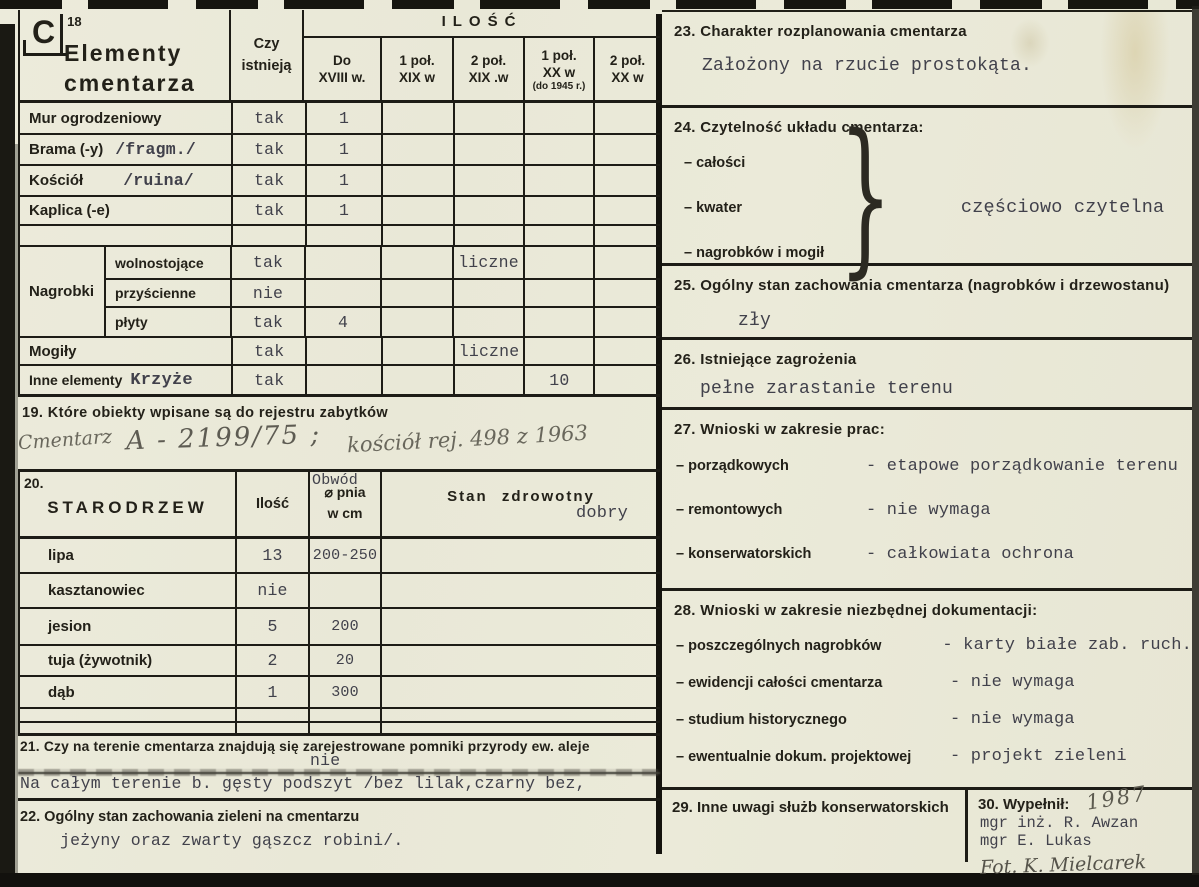 The width and height of the screenshot is (1199, 887). I want to click on column-header-period-5: 2 poł. XX w, so click(626, 69).